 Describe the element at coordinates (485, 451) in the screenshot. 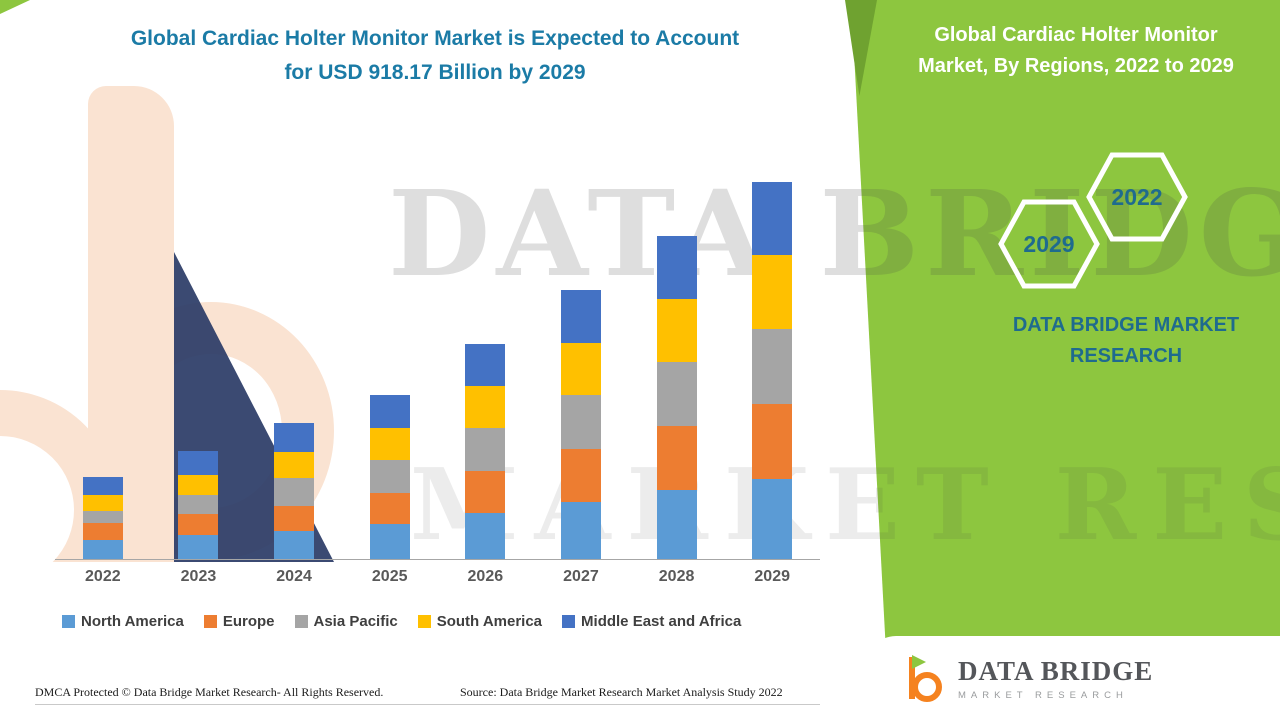

I see `bar-stack-2026` at that location.